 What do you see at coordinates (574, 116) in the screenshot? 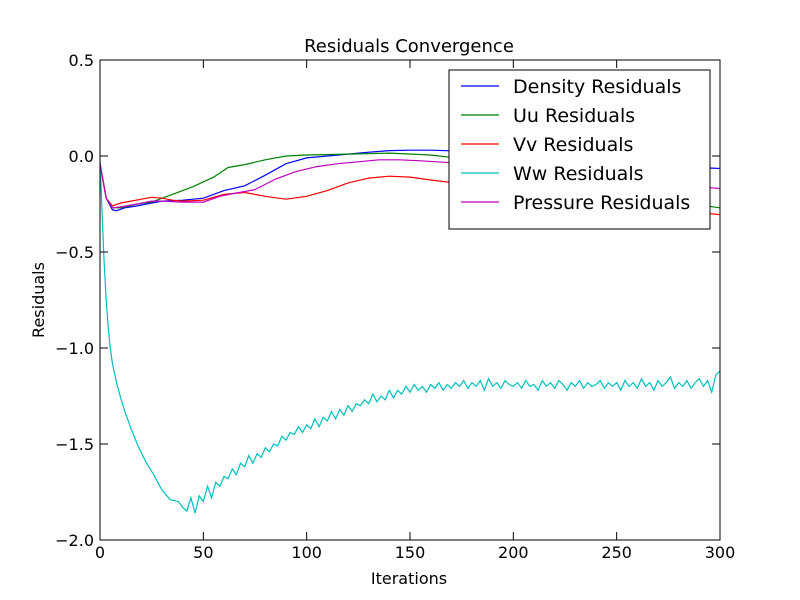
I see `legend-label-1: Uu Residuals` at bounding box center [574, 116].